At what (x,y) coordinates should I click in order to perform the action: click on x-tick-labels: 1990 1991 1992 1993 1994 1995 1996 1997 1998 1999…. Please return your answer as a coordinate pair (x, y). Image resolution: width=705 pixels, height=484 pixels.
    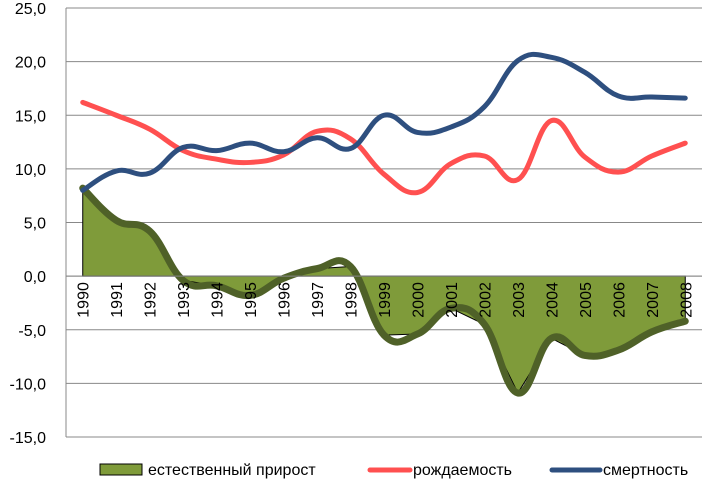
    Looking at the image, I should click on (386, 300).